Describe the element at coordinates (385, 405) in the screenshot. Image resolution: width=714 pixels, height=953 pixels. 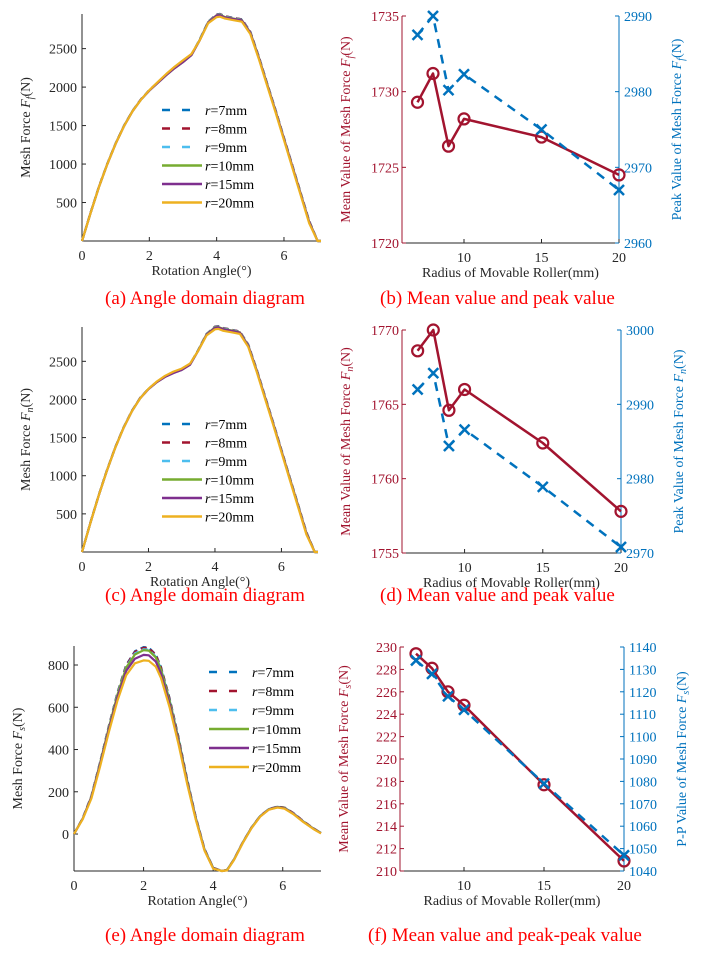
I see `left-y-tick-label: 1765` at that location.